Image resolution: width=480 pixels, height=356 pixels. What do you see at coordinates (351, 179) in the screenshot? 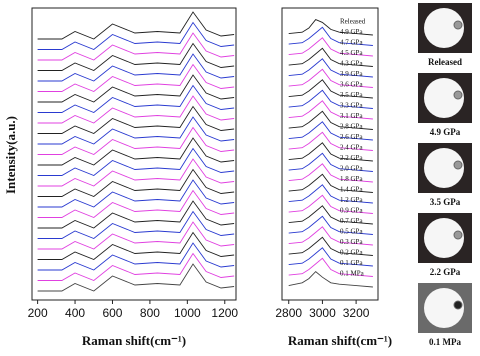
I see `series-label: 1.8 GPa` at bounding box center [351, 179].